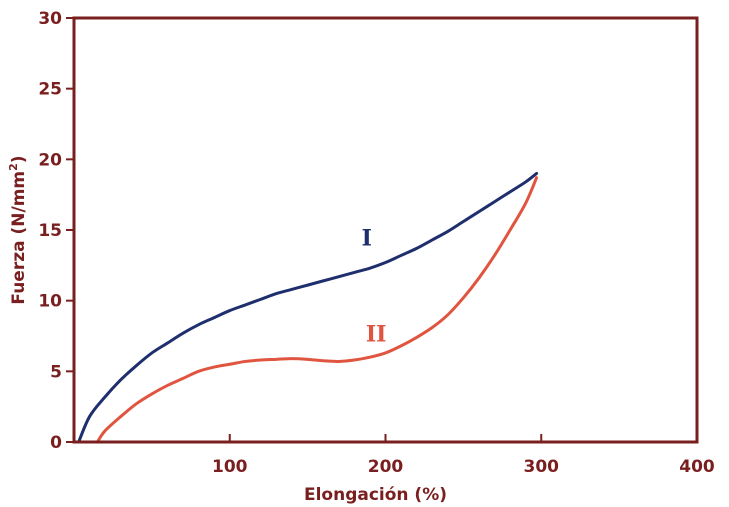 This screenshot has height=507, width=729. What do you see at coordinates (56, 372) in the screenshot?
I see `y-tick-label: 5` at bounding box center [56, 372].